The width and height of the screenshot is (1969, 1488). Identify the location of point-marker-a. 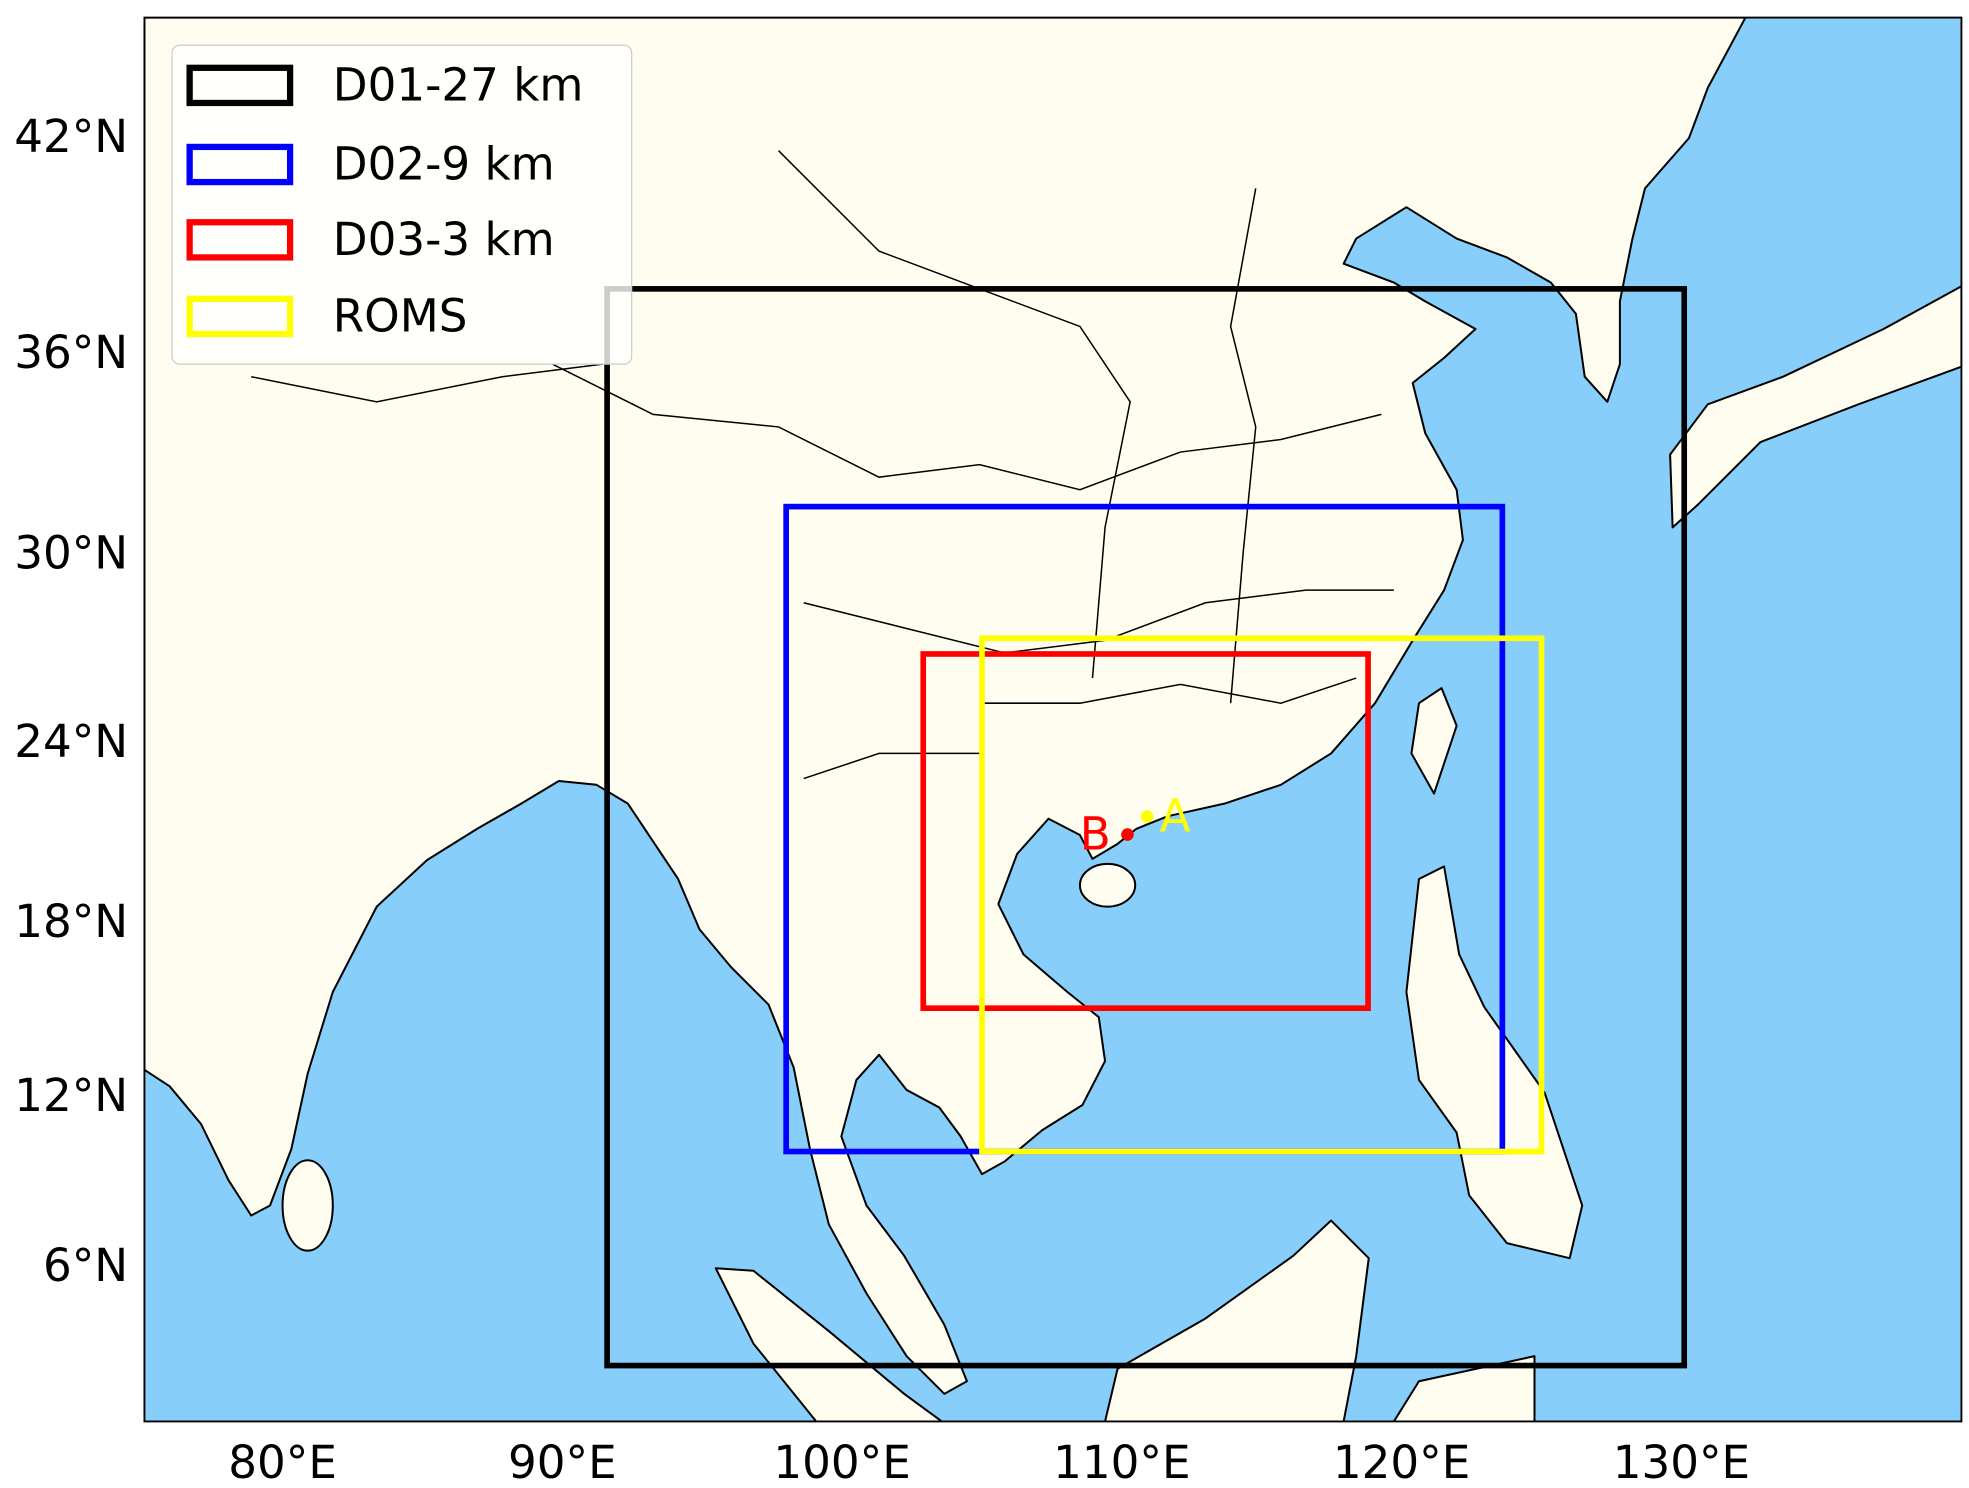
(1147, 816).